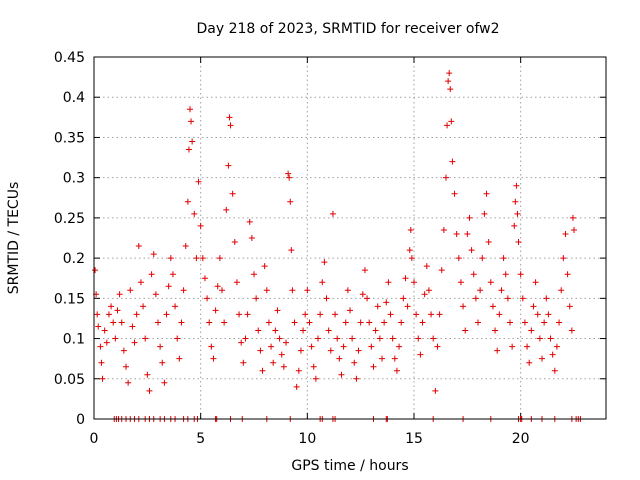 The height and width of the screenshot is (480, 640). Describe the element at coordinates (69, 138) in the screenshot. I see `y-tick-label: 0.35` at that location.